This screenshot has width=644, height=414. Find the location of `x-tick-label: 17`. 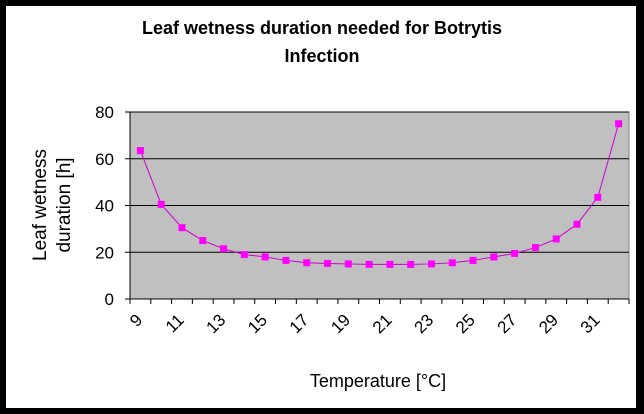

x-tick-label: 17 is located at coordinates (299, 323).